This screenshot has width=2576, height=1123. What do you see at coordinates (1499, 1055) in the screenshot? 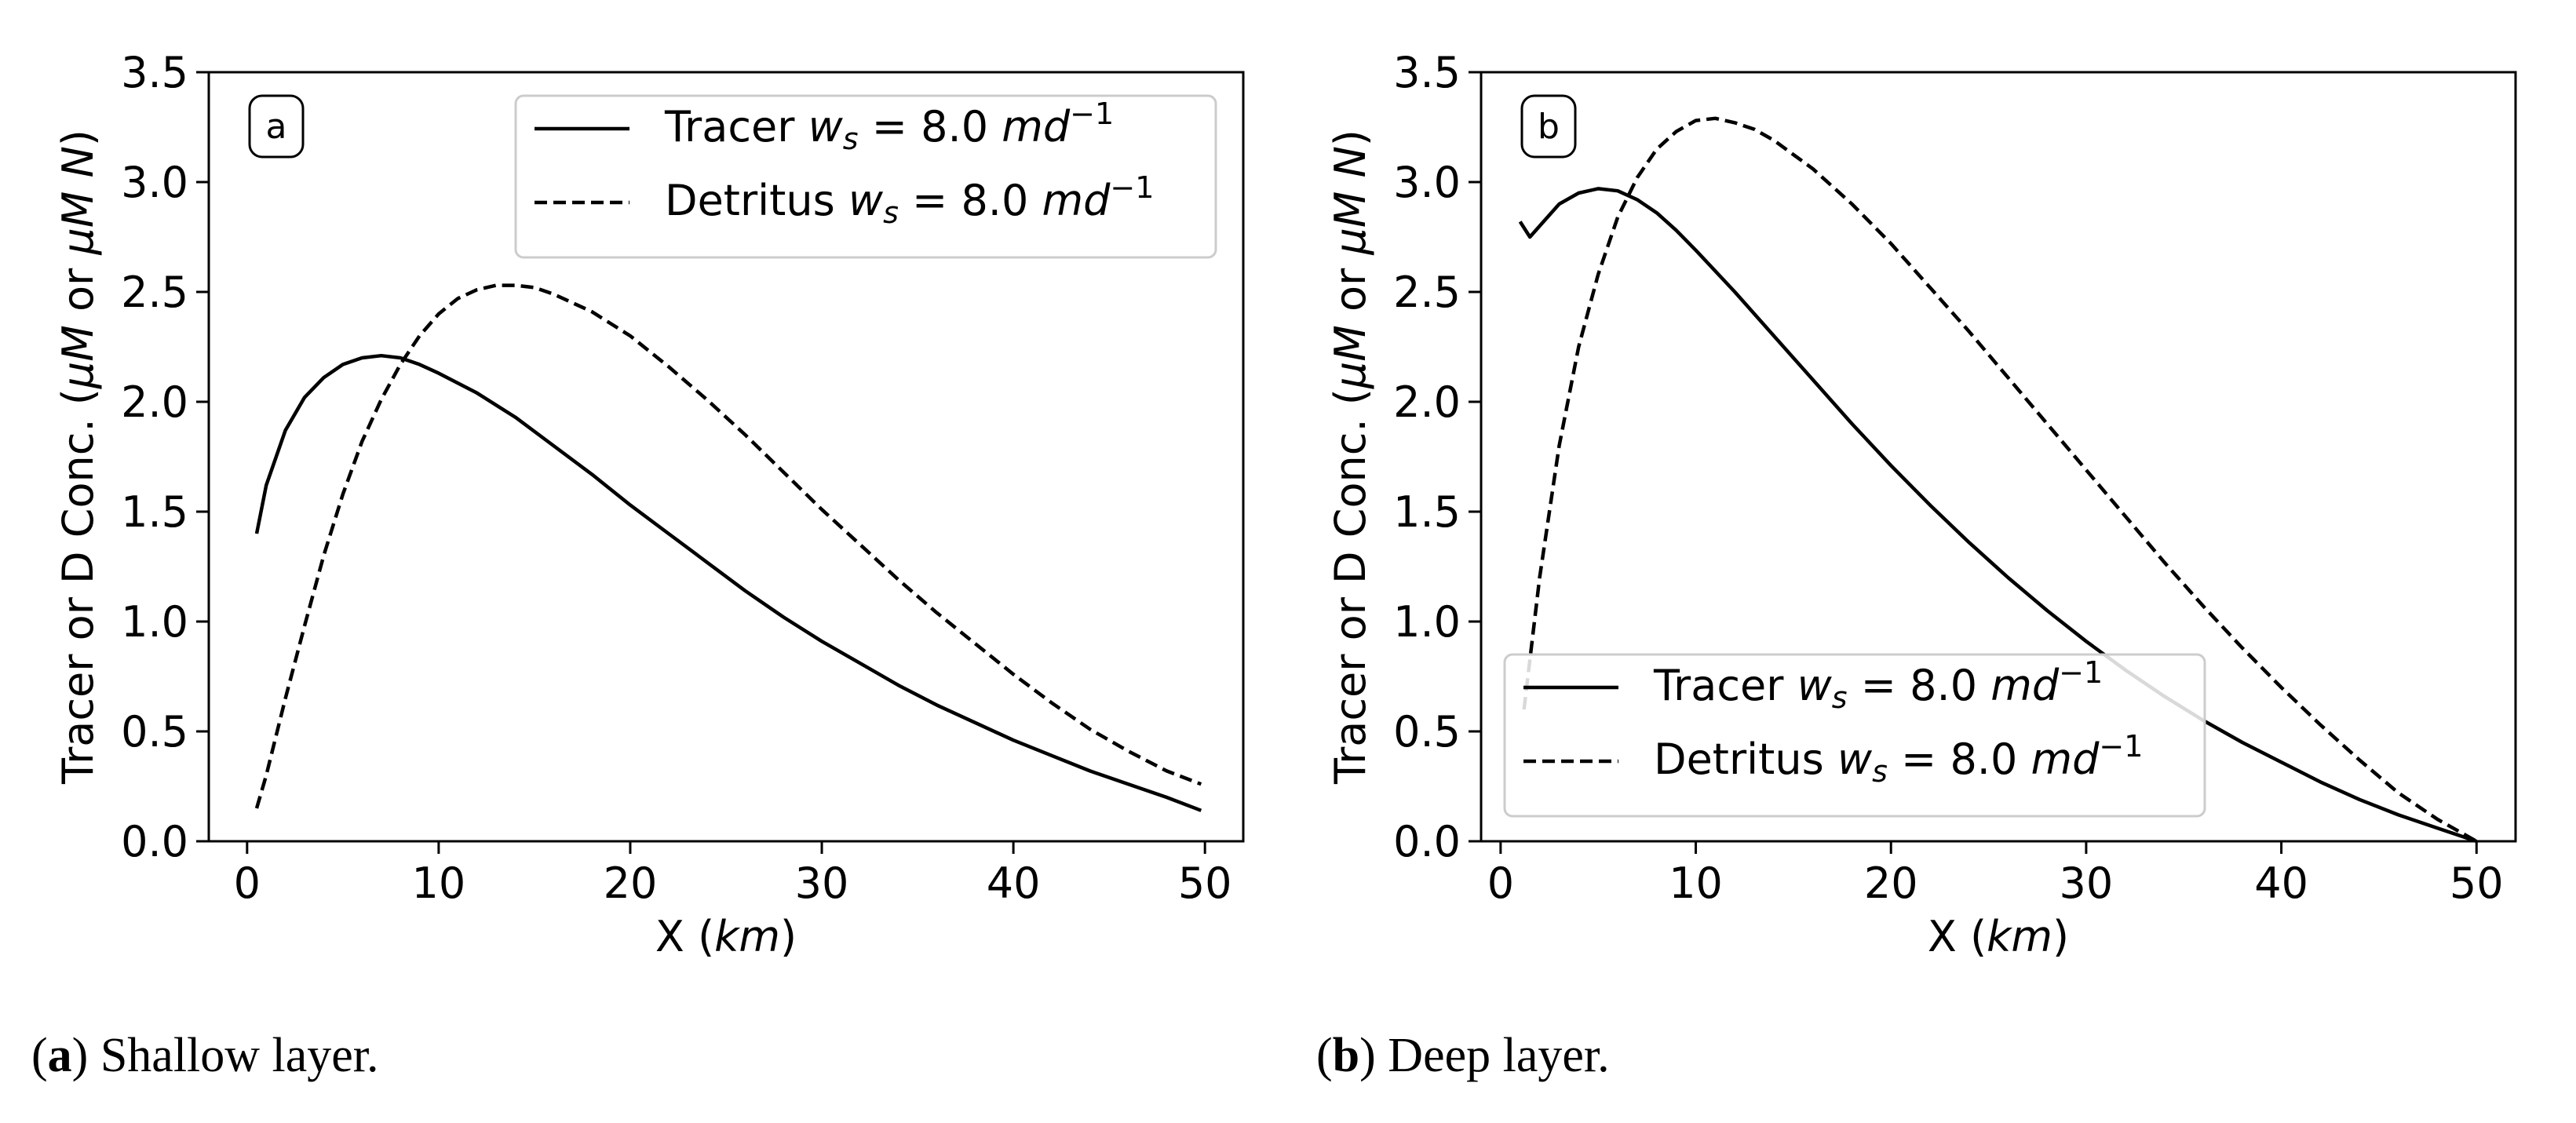
I see `caption-b-text: Deep layer.` at bounding box center [1499, 1055].